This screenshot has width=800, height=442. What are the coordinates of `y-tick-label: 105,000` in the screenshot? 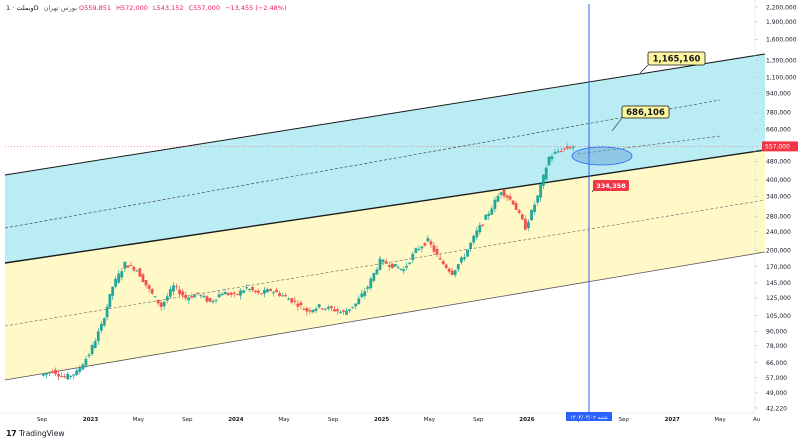 It's located at (778, 316).